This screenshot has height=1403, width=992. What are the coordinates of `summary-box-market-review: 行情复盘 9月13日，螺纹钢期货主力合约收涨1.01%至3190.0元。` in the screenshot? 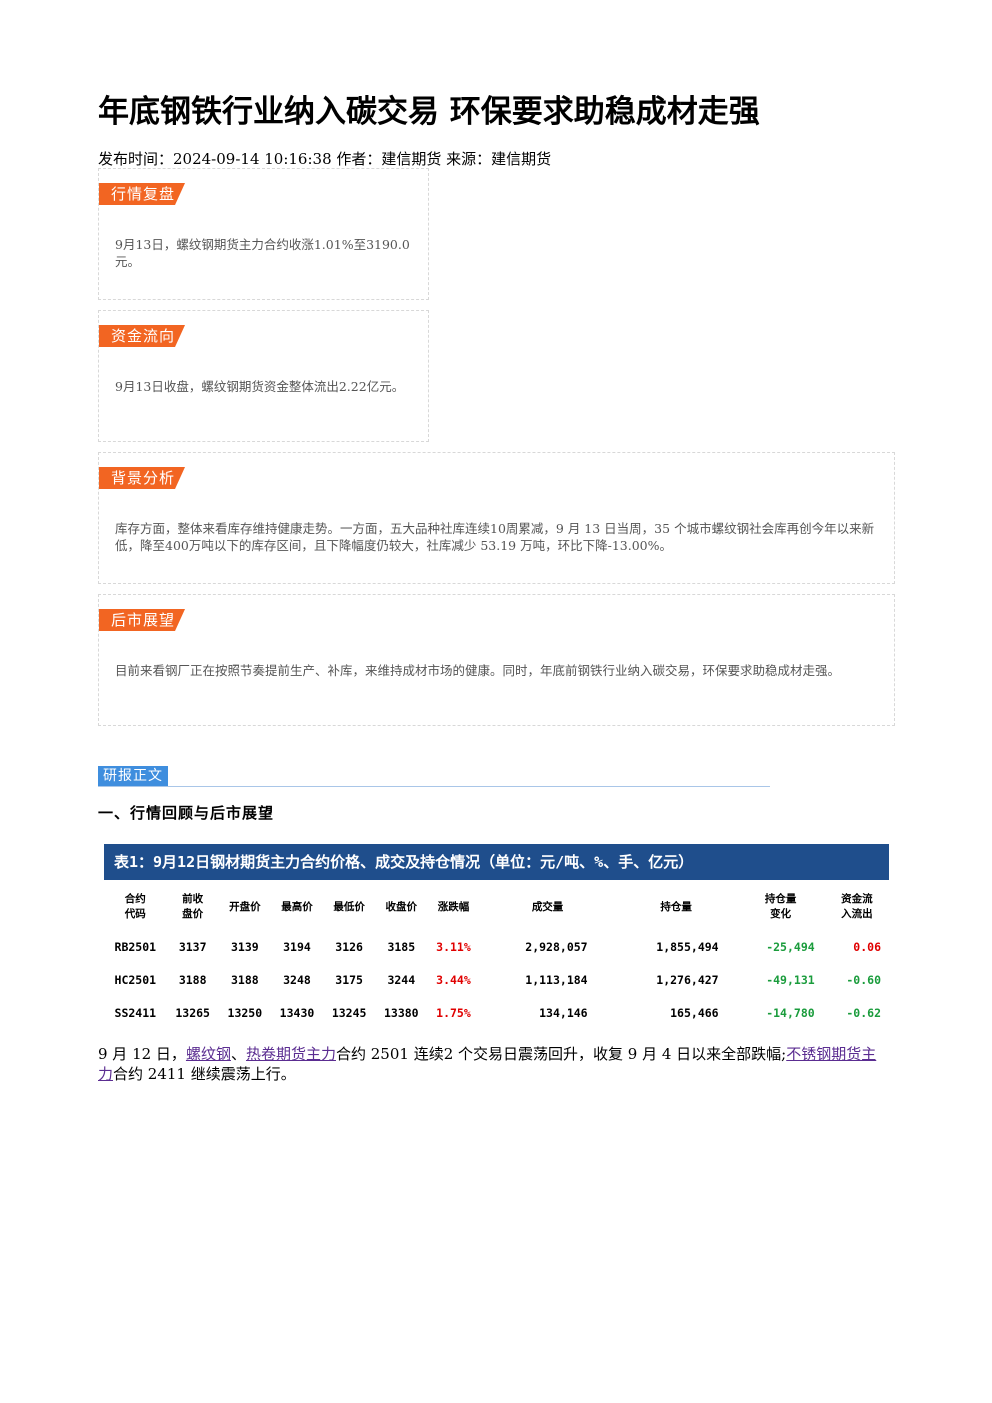 It's located at (263, 234).